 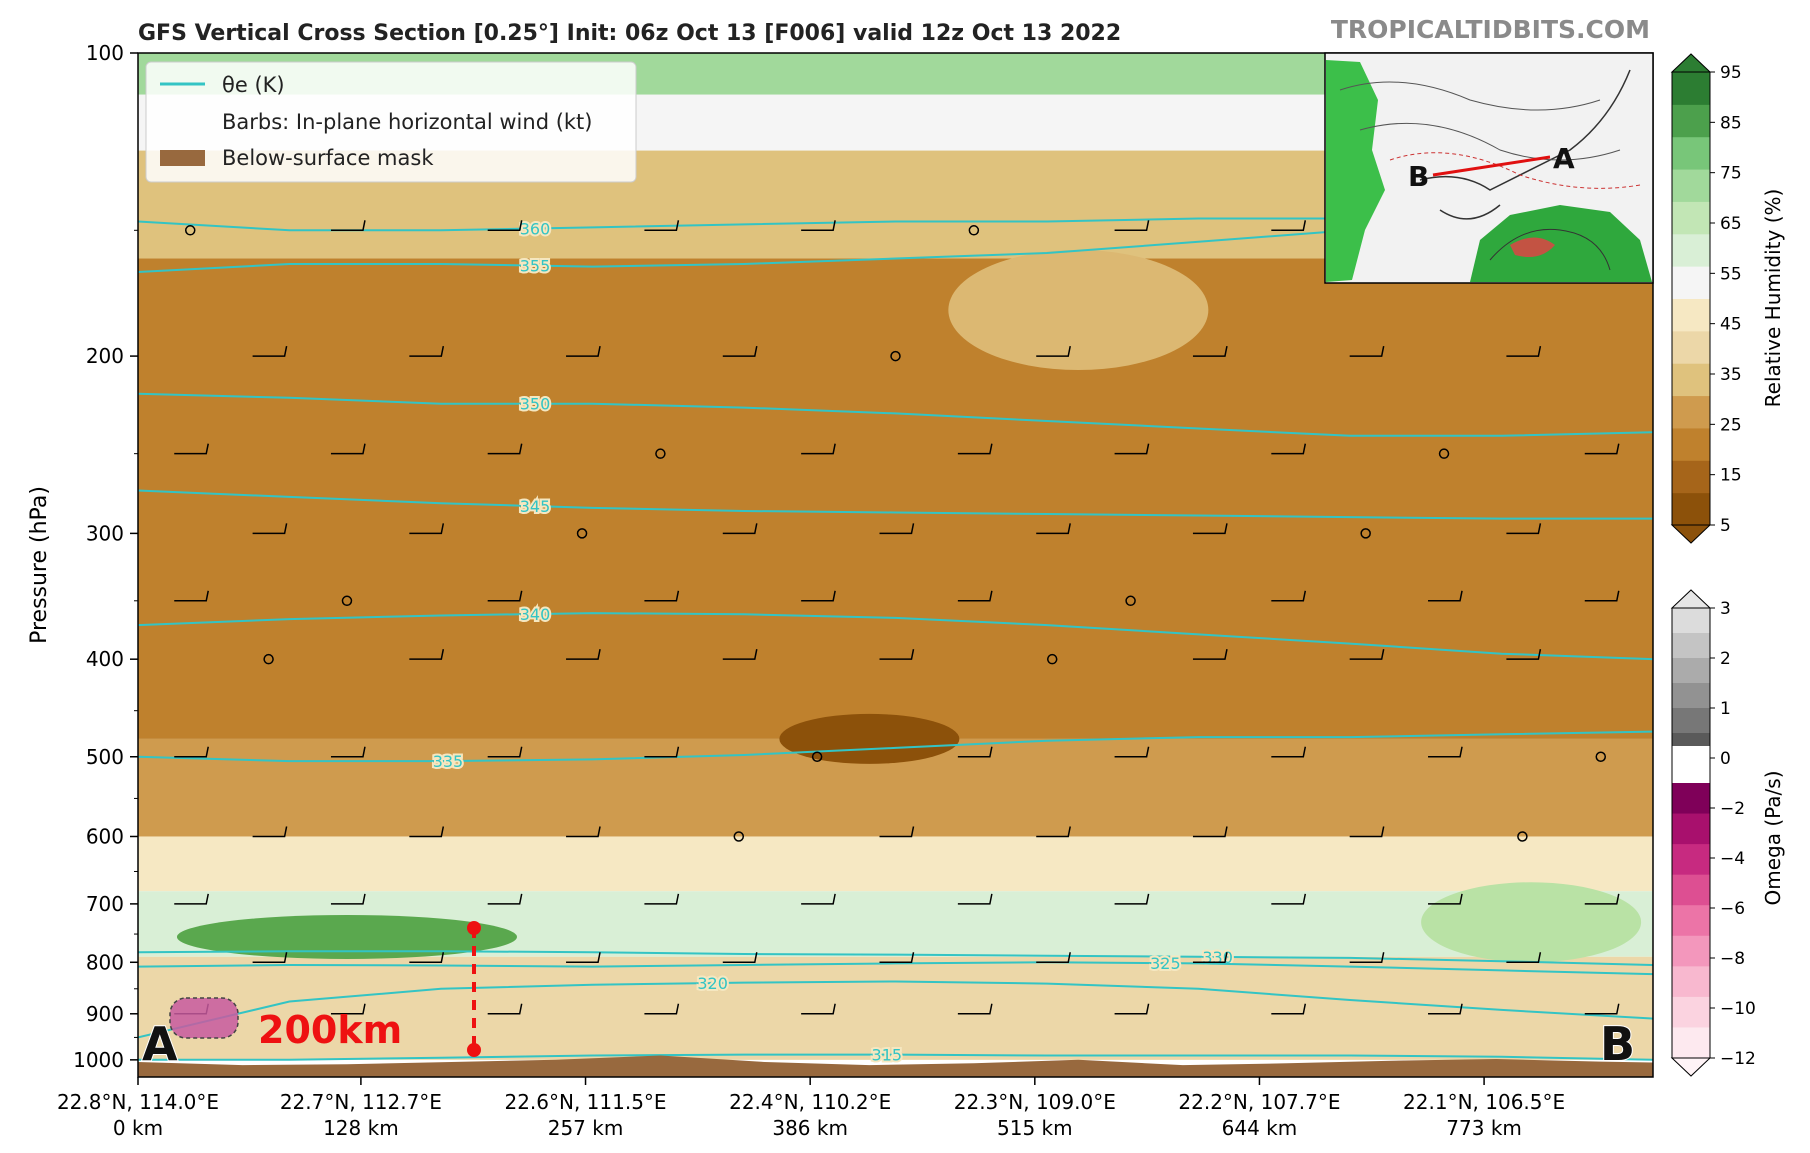 I want to click on distance-marker-top, so click(x=474, y=928).